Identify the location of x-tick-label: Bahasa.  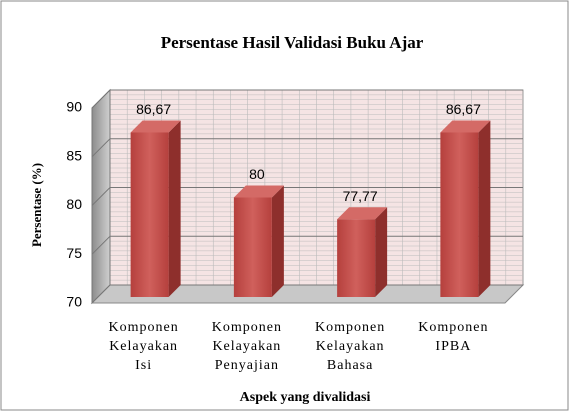
(350, 365).